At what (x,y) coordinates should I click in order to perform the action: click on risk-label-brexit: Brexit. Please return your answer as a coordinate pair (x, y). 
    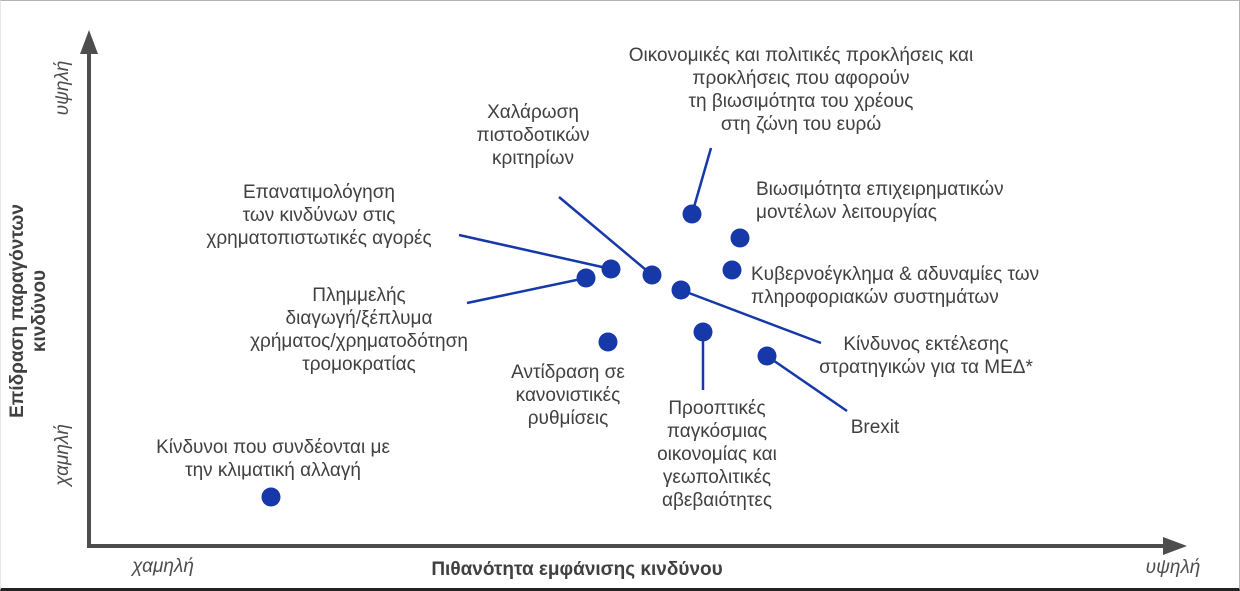
    Looking at the image, I should click on (875, 427).